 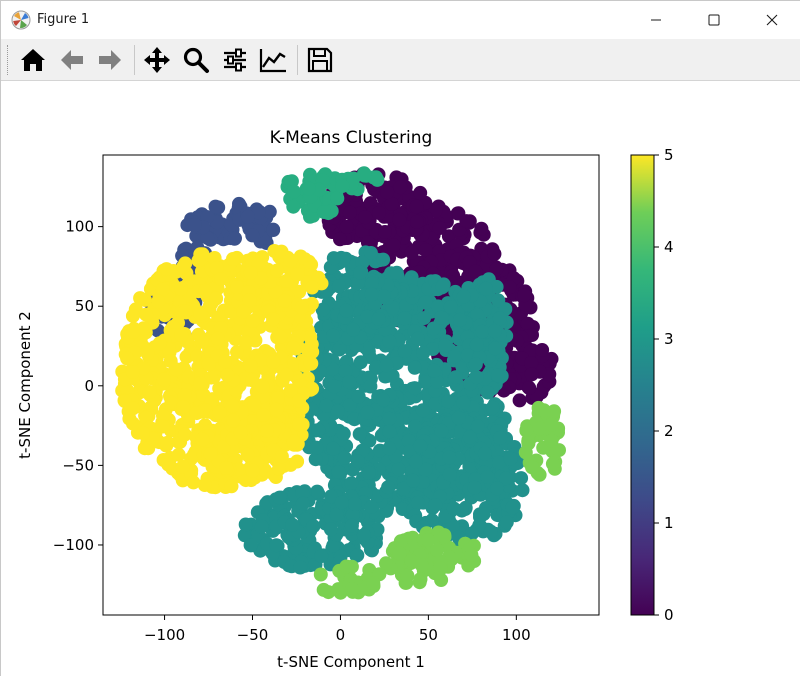 What do you see at coordinates (78, 386) in the screenshot?
I see `y-axis-ticks: −100 −50 0 50 100` at bounding box center [78, 386].